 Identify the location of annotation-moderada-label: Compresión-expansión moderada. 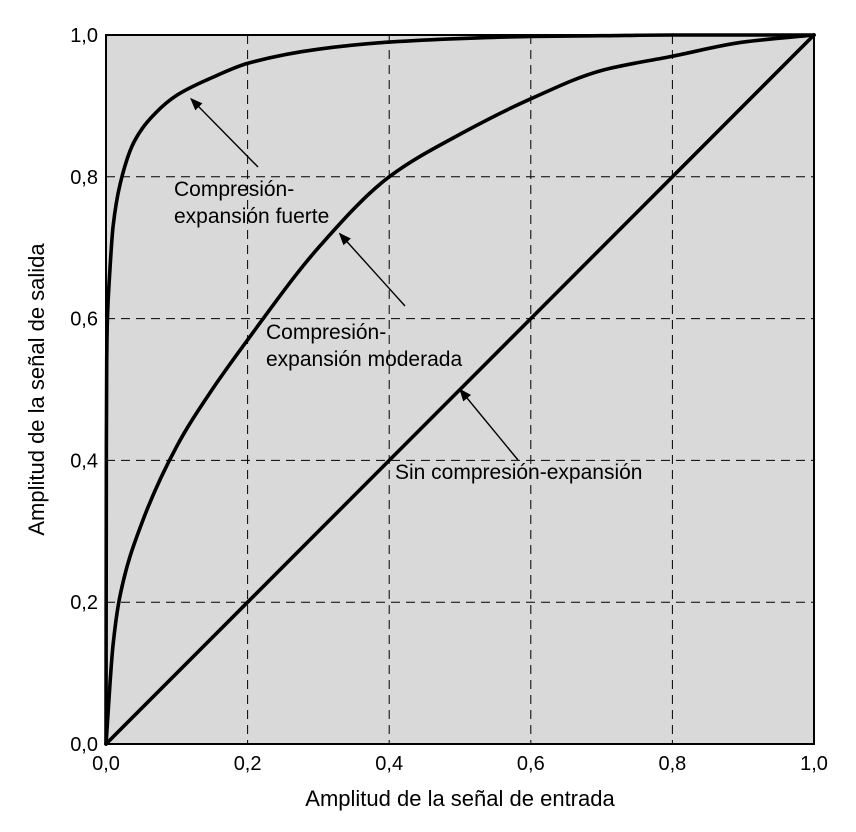
(364, 346).